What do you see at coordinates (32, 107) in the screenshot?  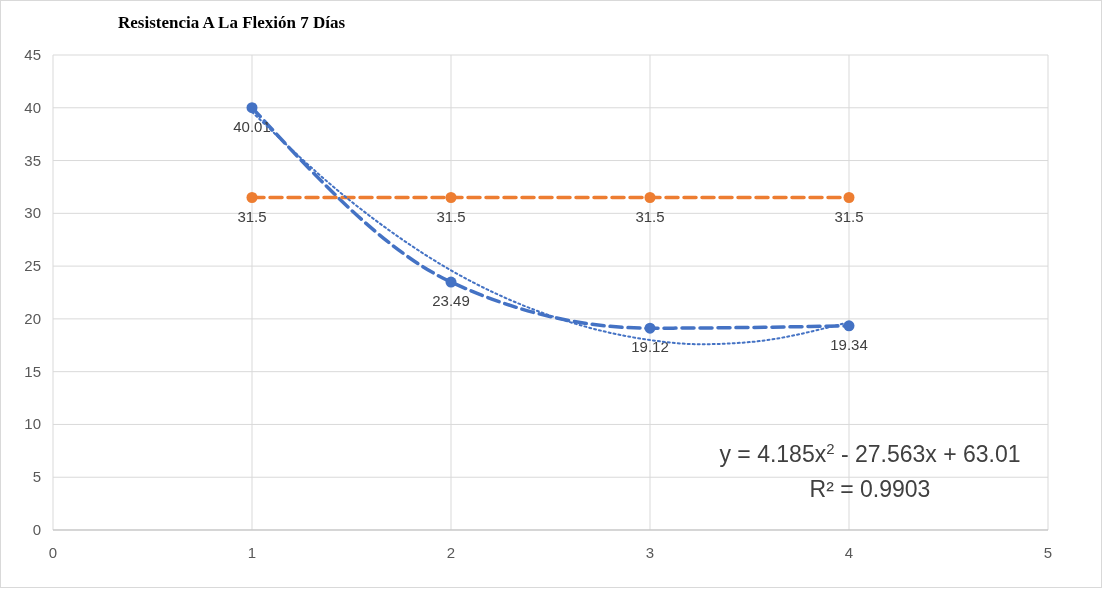 I see `y-tick-label: 40` at bounding box center [32, 107].